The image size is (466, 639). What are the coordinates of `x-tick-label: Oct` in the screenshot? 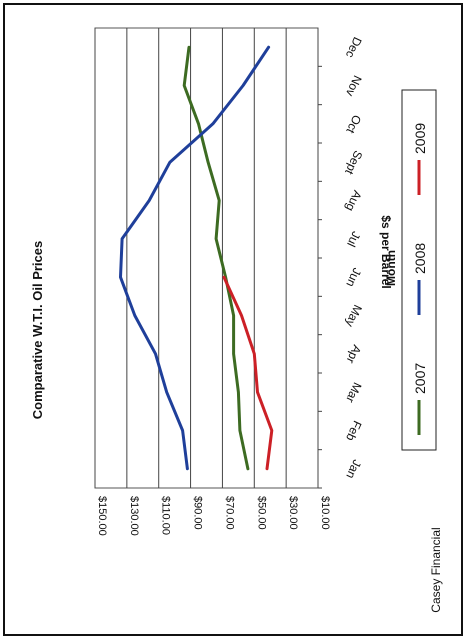 It's located at (353, 124).